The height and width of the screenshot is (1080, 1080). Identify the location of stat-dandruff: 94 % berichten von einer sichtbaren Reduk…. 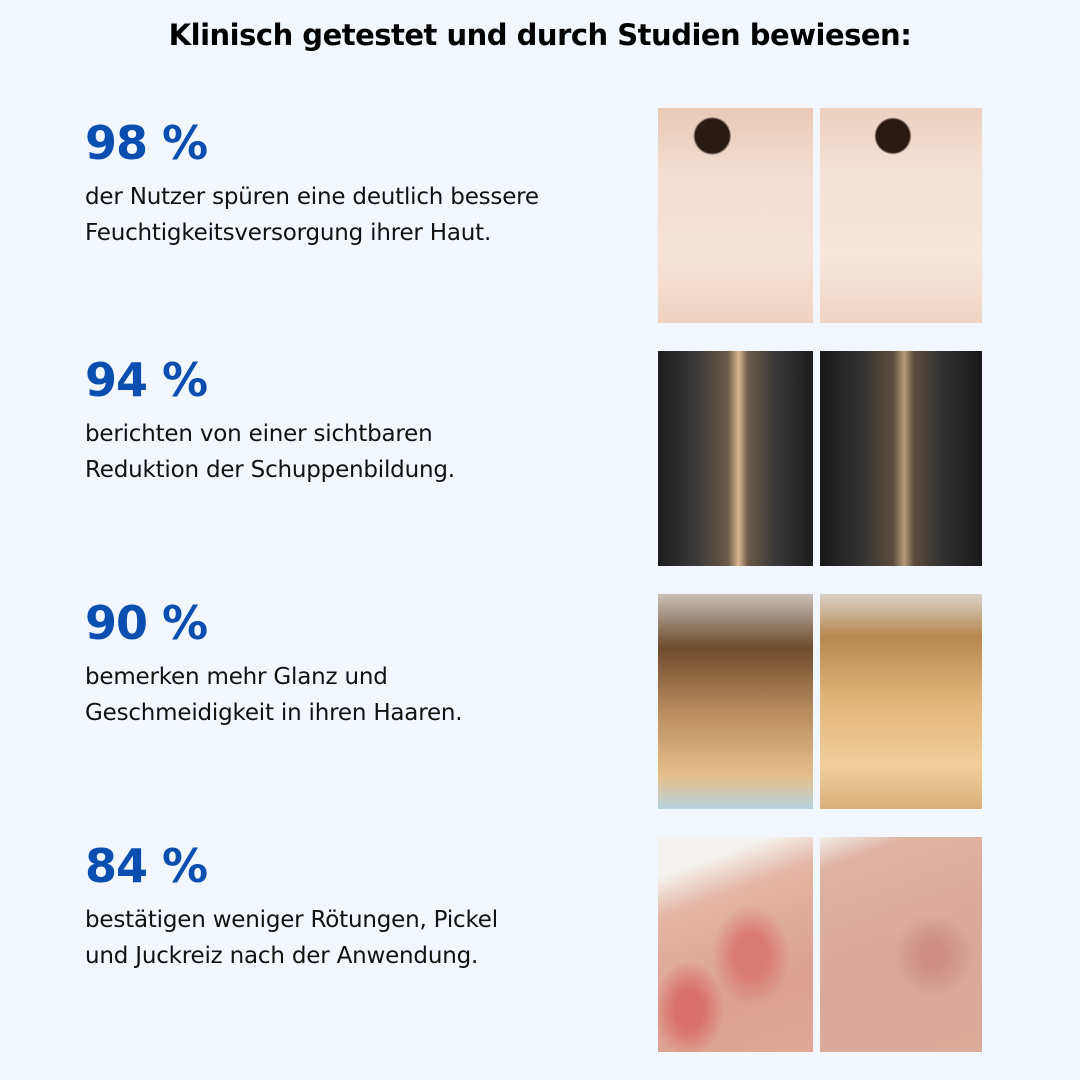
(355, 420).